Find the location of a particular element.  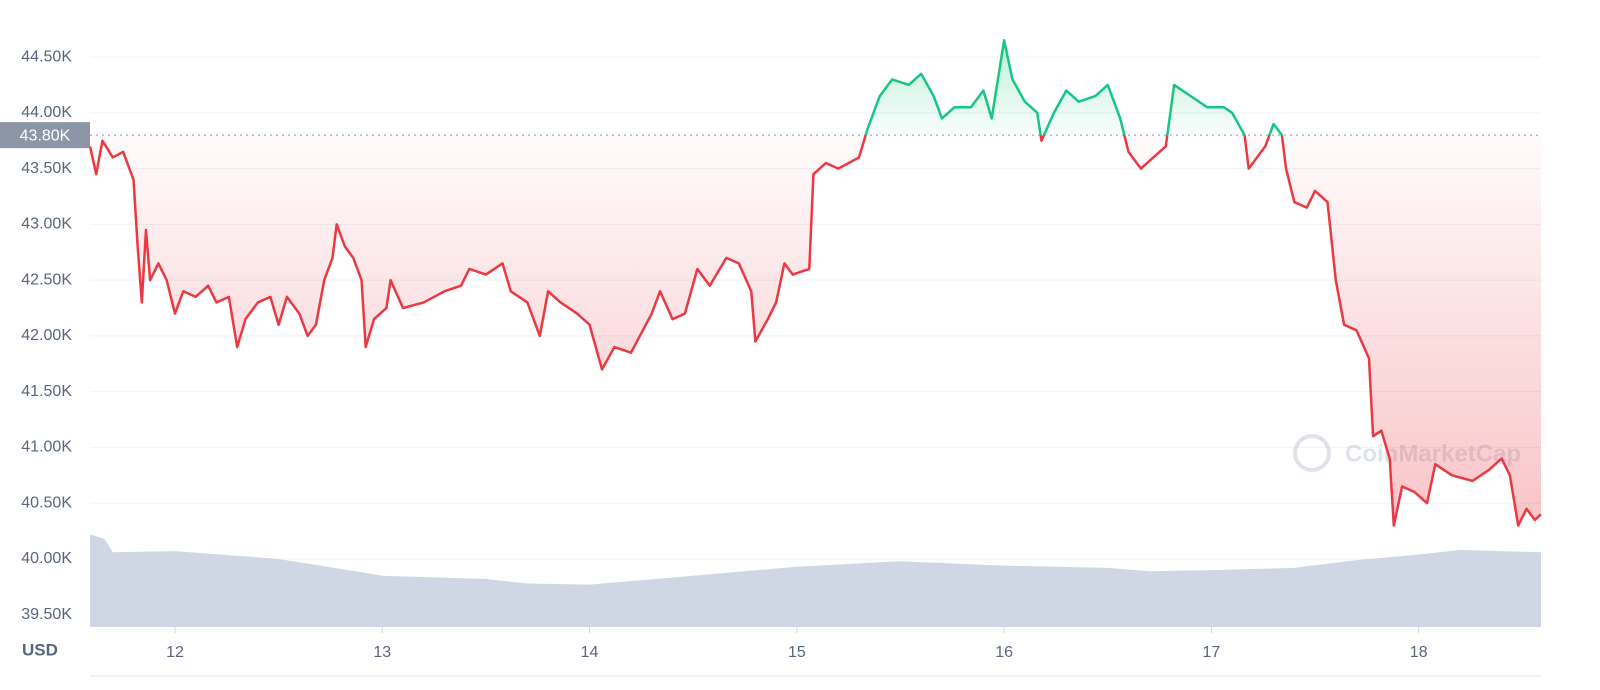

y-tick-label: 43.00K is located at coordinates (46, 224).